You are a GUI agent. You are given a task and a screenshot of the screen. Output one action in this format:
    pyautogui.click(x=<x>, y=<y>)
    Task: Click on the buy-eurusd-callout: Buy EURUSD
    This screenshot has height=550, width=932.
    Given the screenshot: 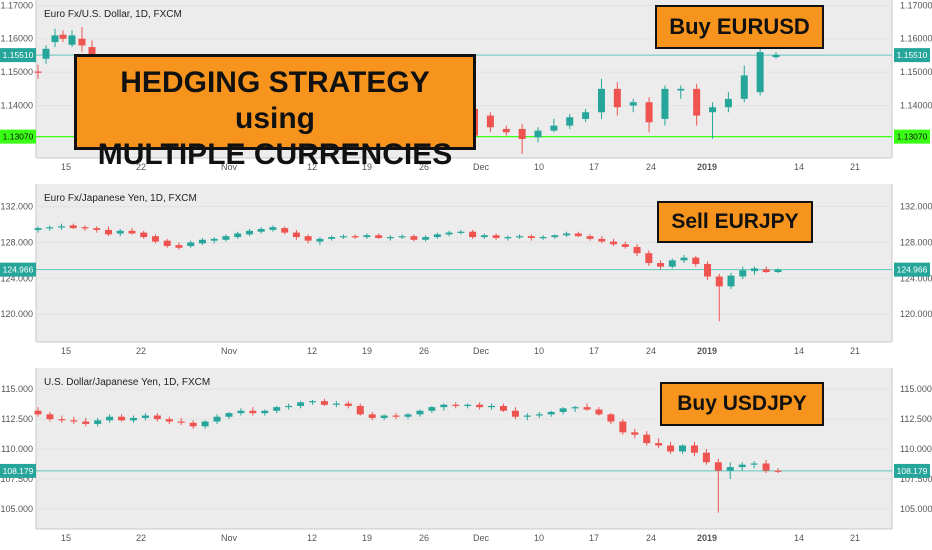 What is the action you would take?
    pyautogui.click(x=739, y=27)
    